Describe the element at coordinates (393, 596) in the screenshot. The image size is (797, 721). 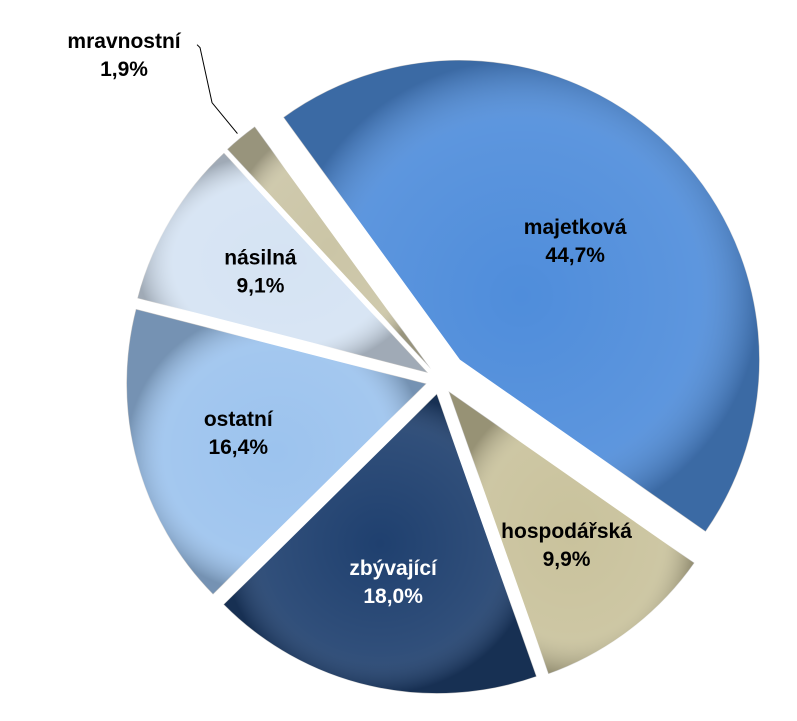
I see `slice-value-label: 18,0%` at that location.